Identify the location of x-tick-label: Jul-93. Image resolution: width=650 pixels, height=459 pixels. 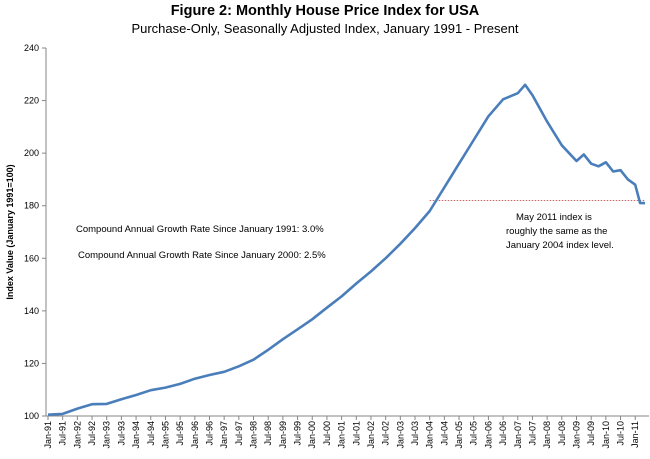
(121, 433).